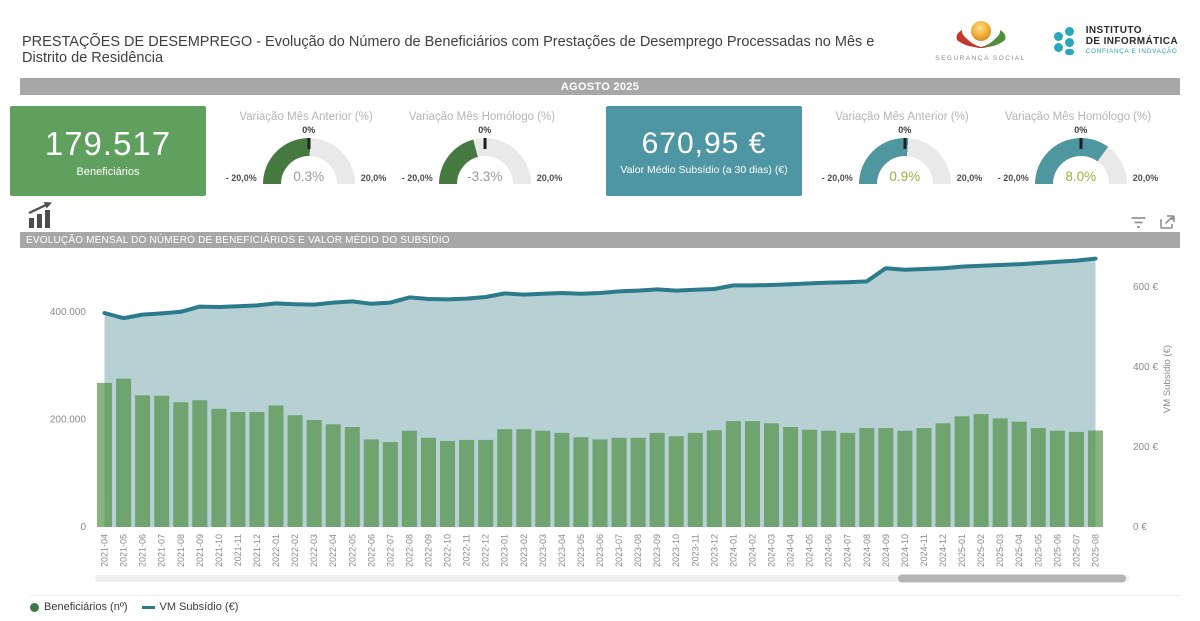  Describe the element at coordinates (904, 154) in the screenshot. I see `gauge-arc: 0% 0.9%` at that location.